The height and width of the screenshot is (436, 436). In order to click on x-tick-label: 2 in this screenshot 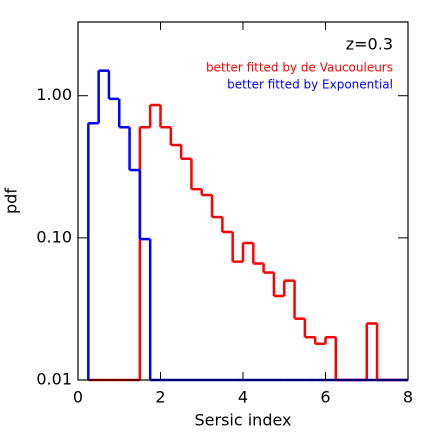, I will do `click(160, 397)`.